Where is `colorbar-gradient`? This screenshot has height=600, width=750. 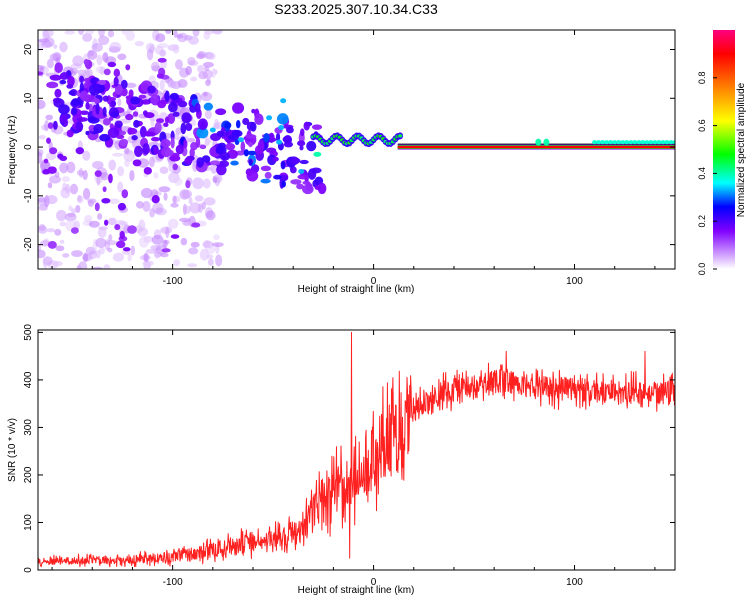 colorbar-gradient is located at coordinates (724, 149).